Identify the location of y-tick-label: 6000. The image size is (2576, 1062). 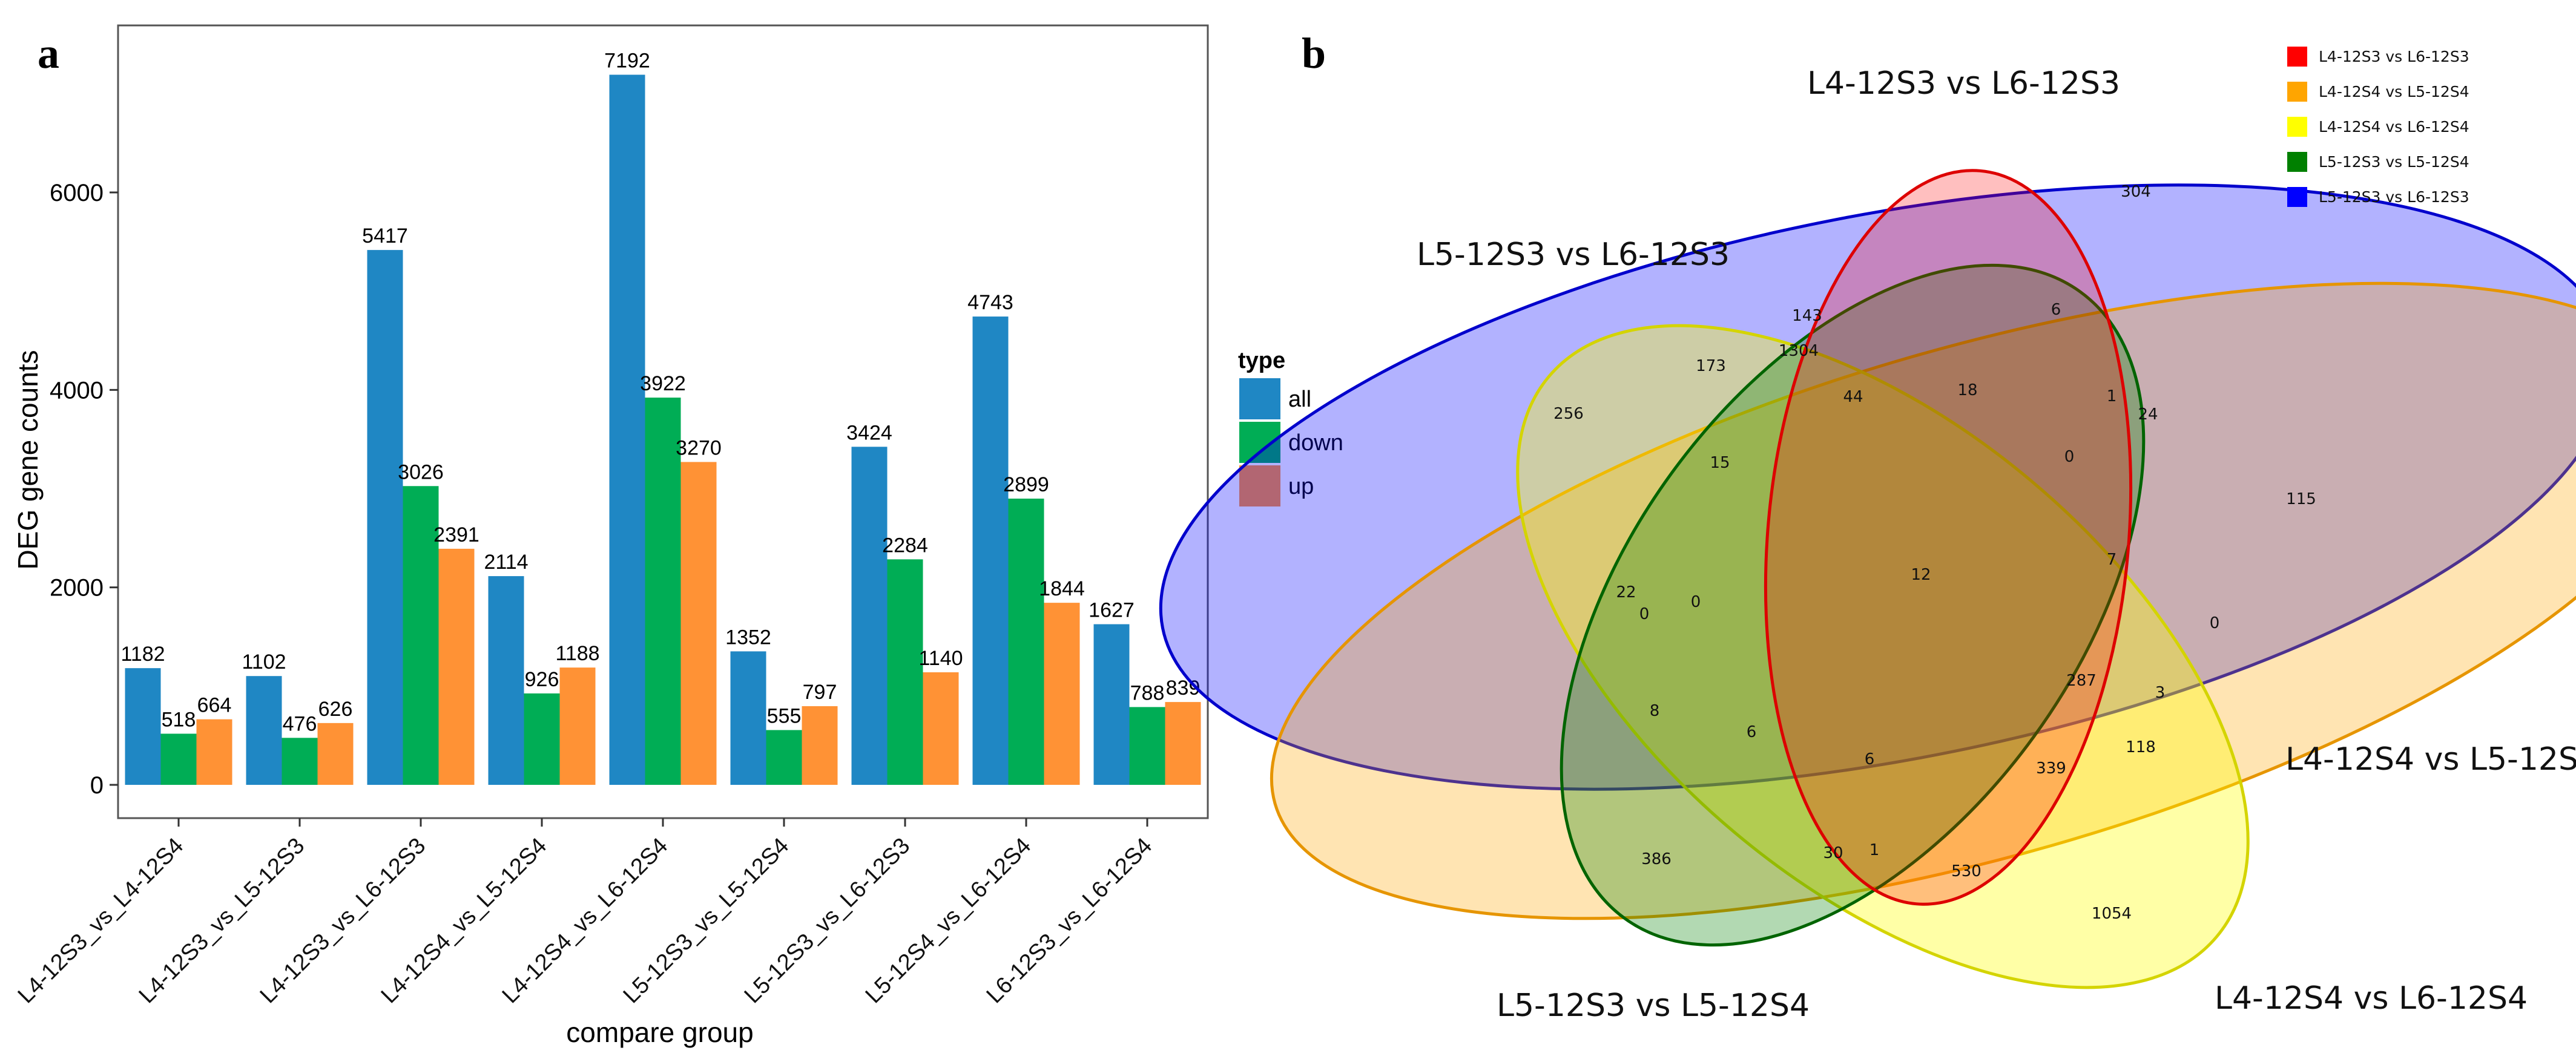
(77, 193).